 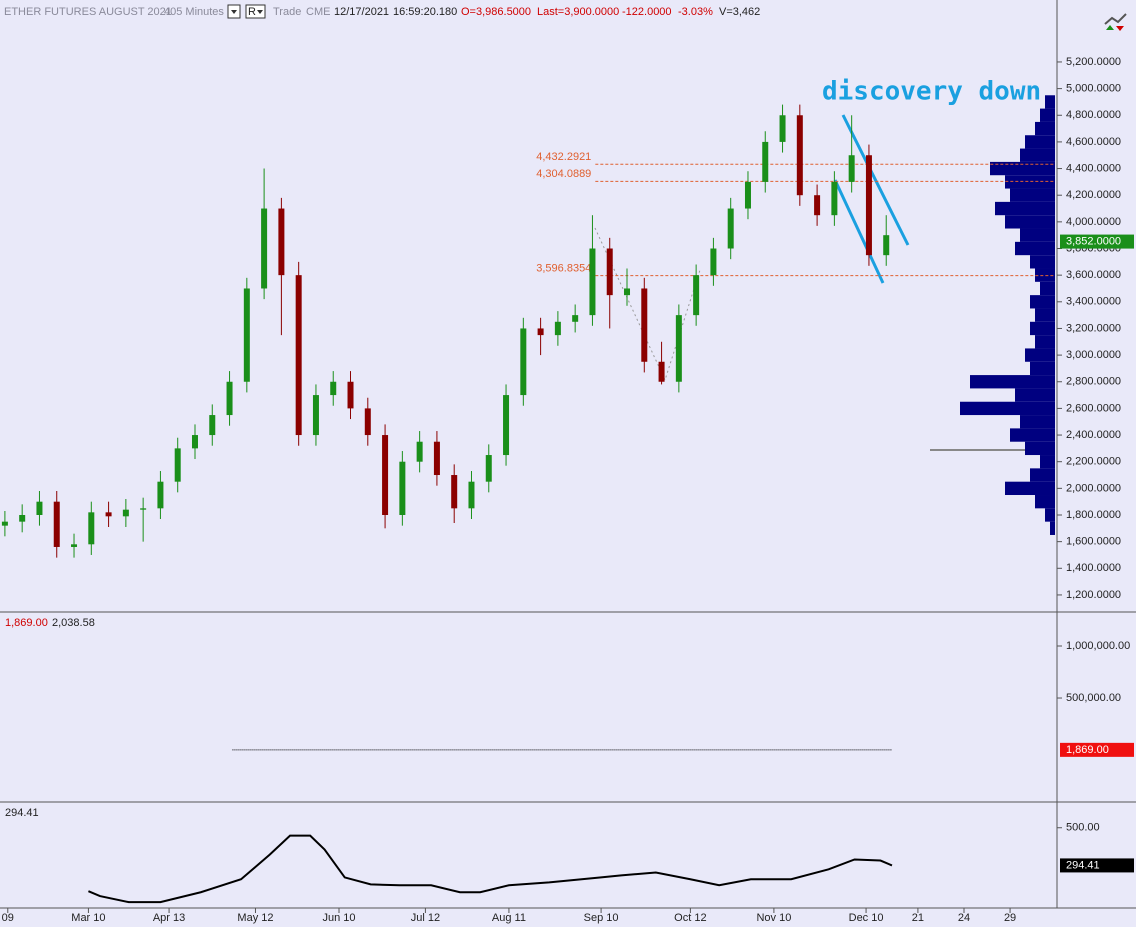 I want to click on y-tick-label: 1,800.0000, so click(x=1093, y=515).